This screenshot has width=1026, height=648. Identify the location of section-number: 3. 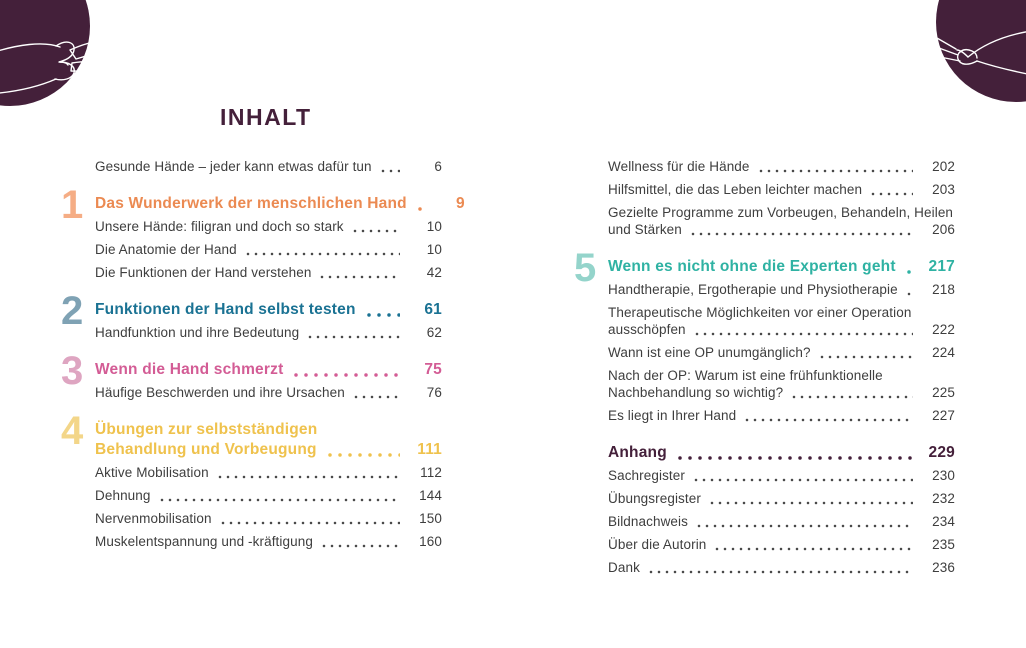
(72, 371).